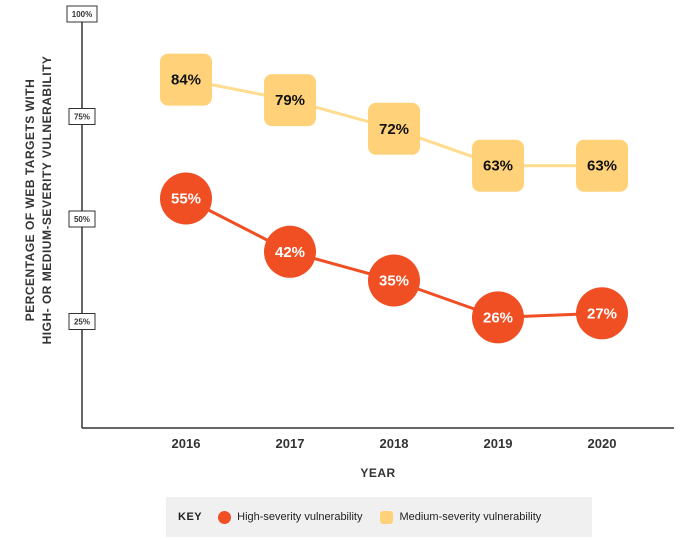  I want to click on x-tick-group: 2016 2017 2018 2019 2020, so click(394, 443).